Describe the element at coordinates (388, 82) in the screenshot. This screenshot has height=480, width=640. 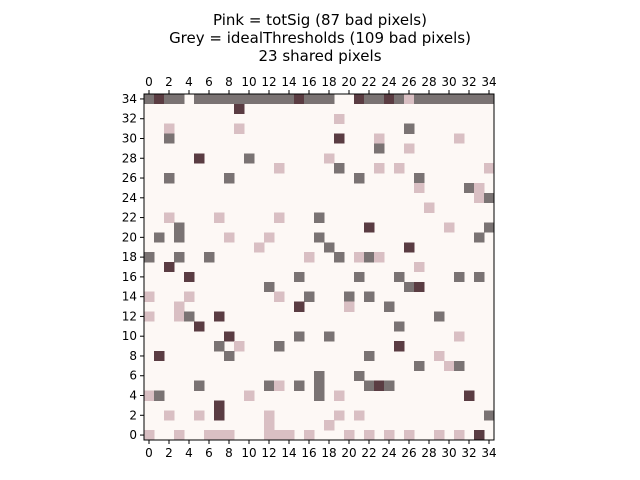
I see `x-tick-label-top: 24` at that location.